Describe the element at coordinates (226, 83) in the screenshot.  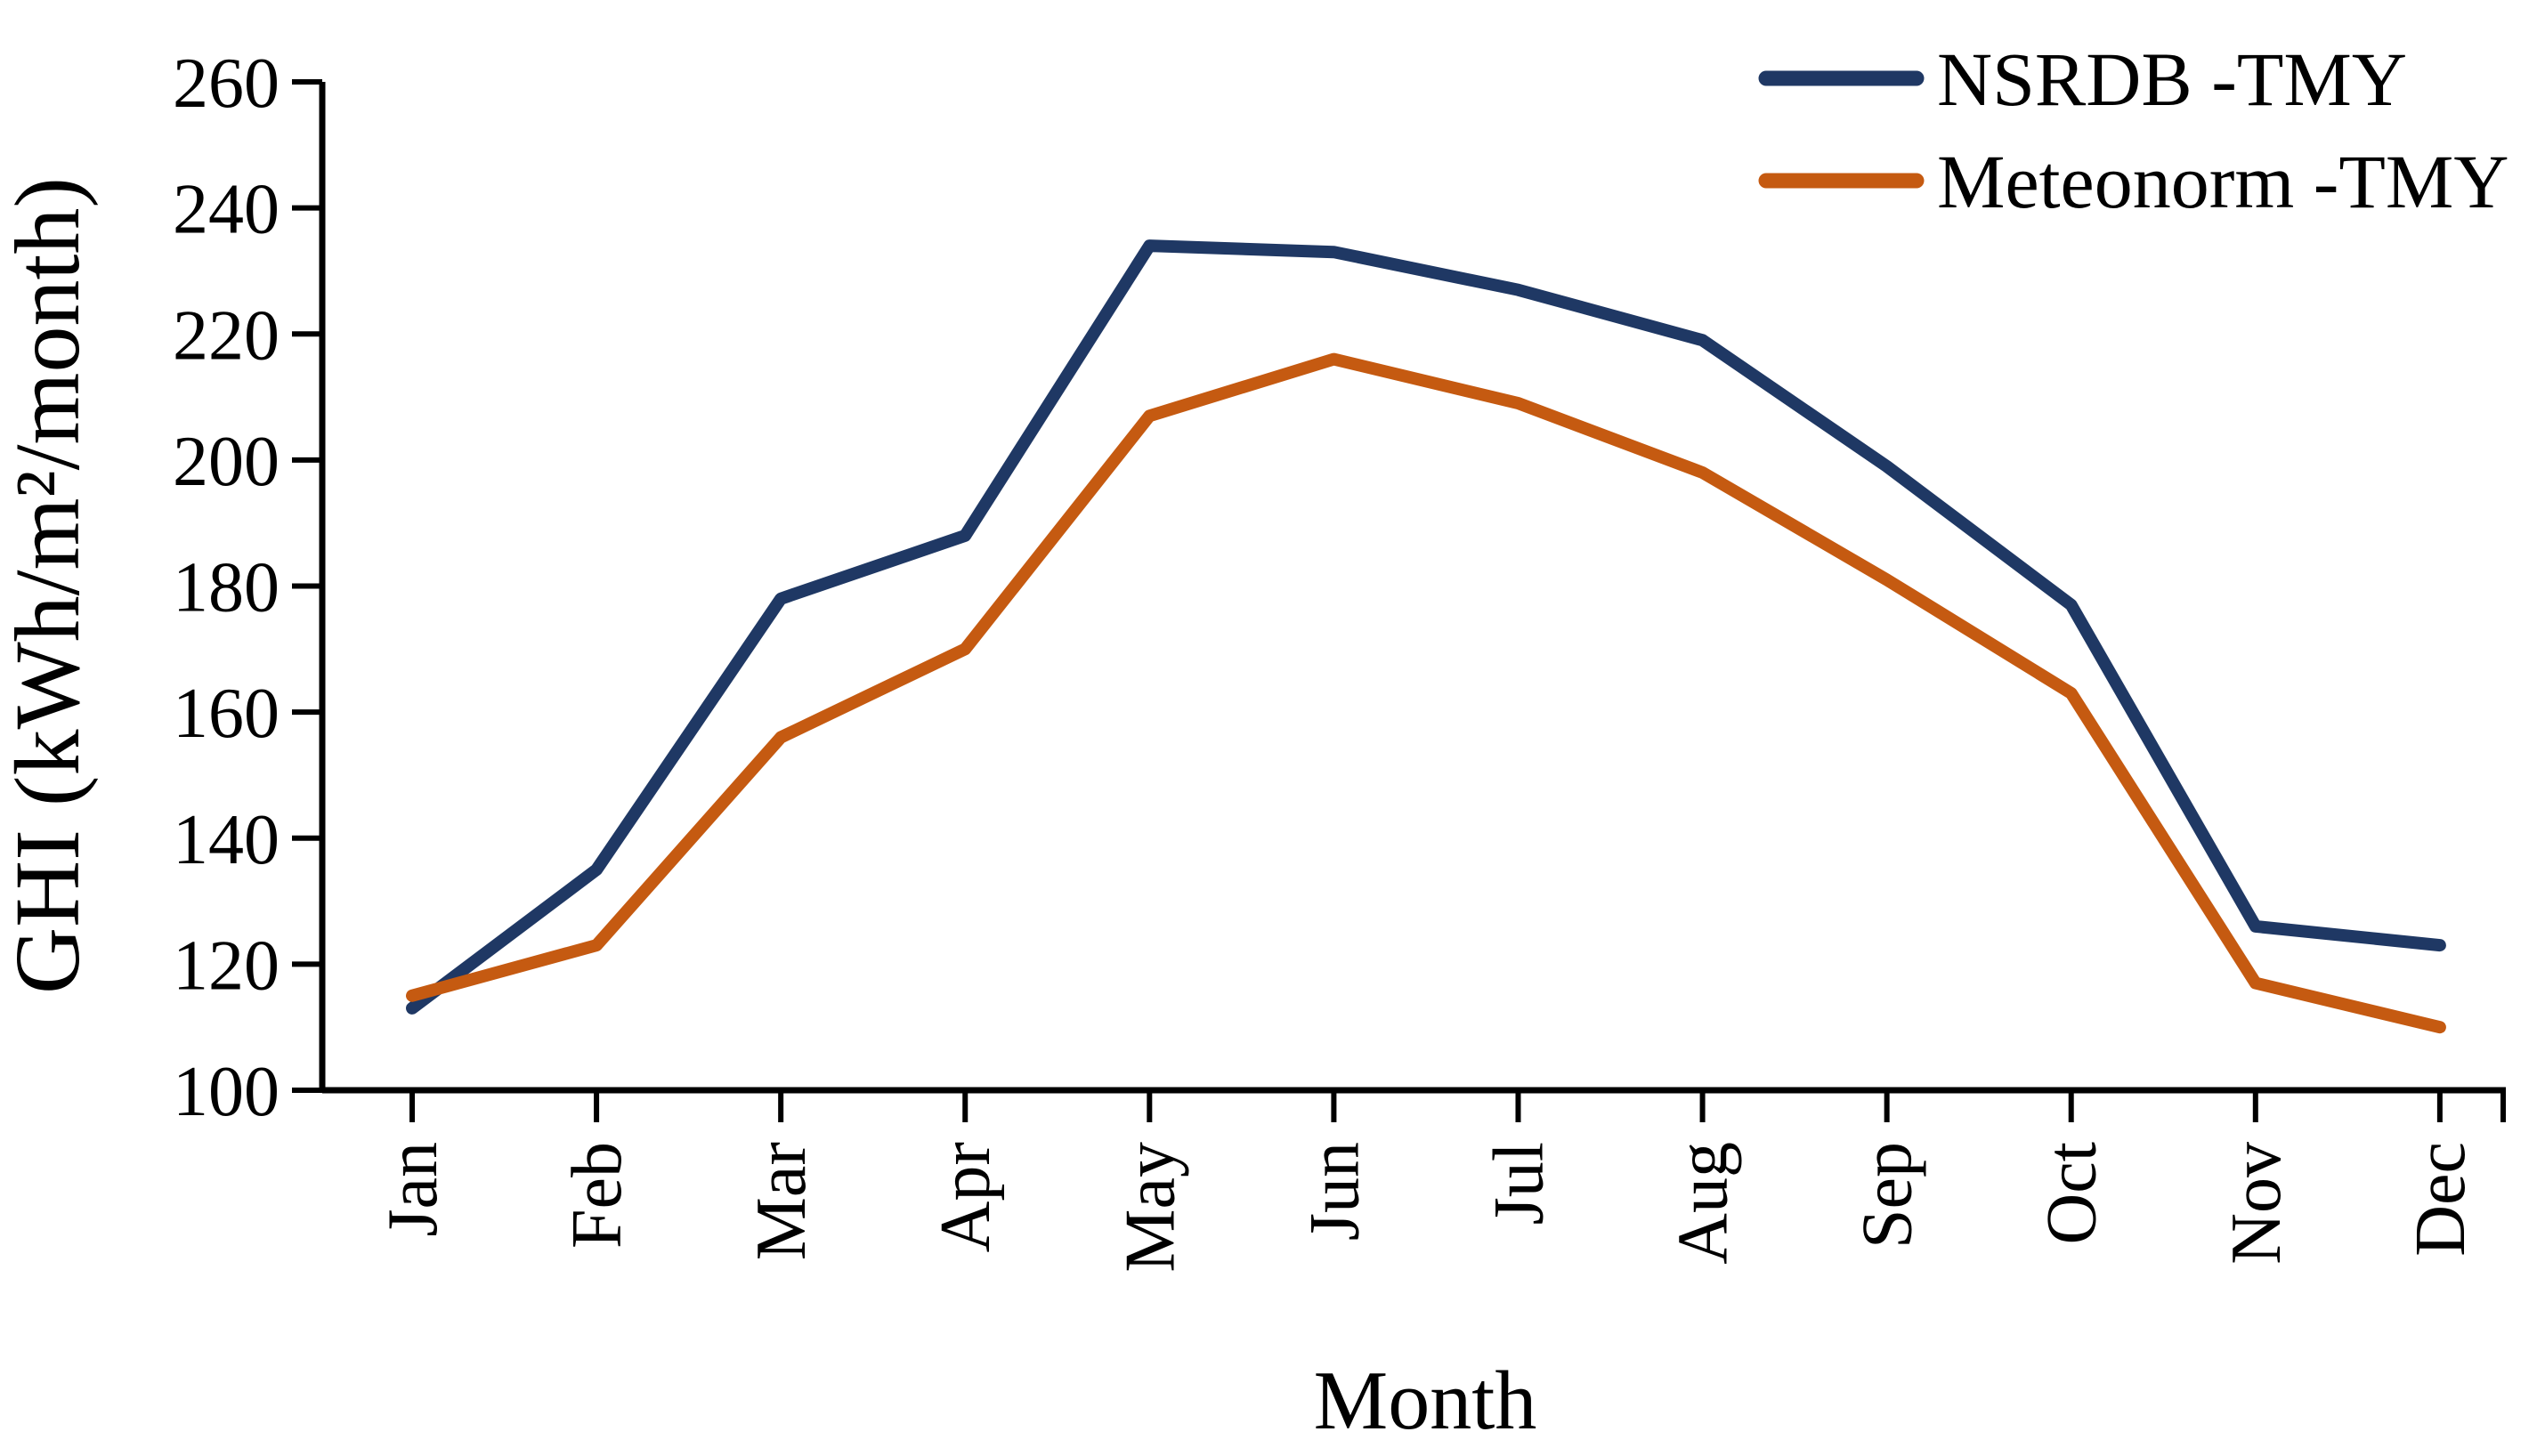
I see `y-tick-label: 260` at that location.